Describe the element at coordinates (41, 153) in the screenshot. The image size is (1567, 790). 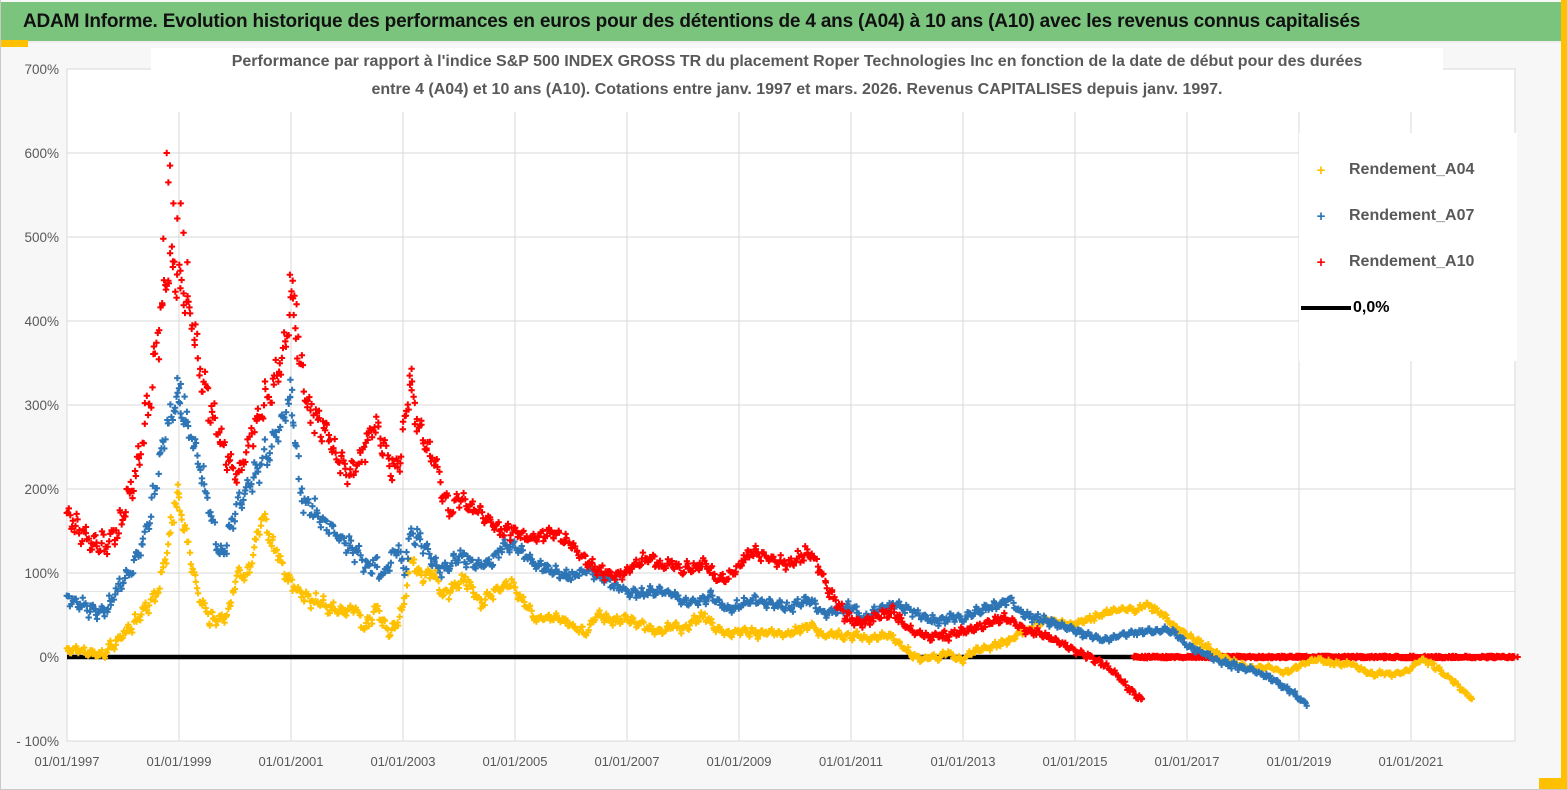
I see `y-axis-tick-label: 600%` at that location.